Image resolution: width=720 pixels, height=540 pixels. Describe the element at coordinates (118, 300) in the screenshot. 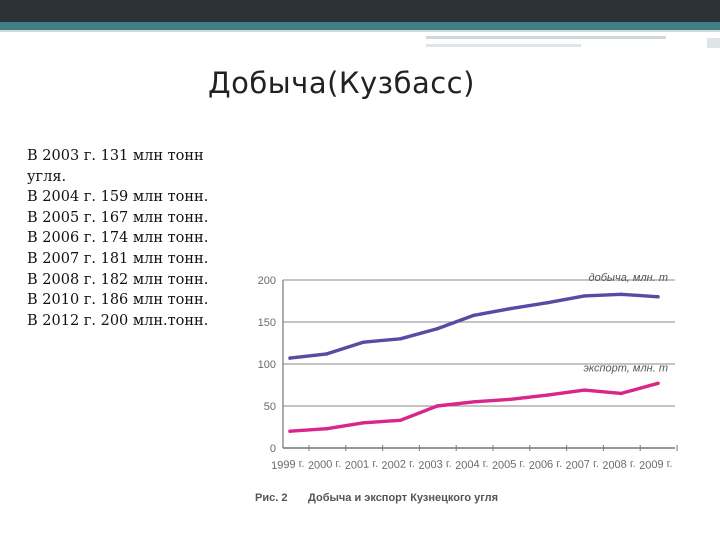

I see `text-line: В 2010 г. 186 млн тонн.` at that location.